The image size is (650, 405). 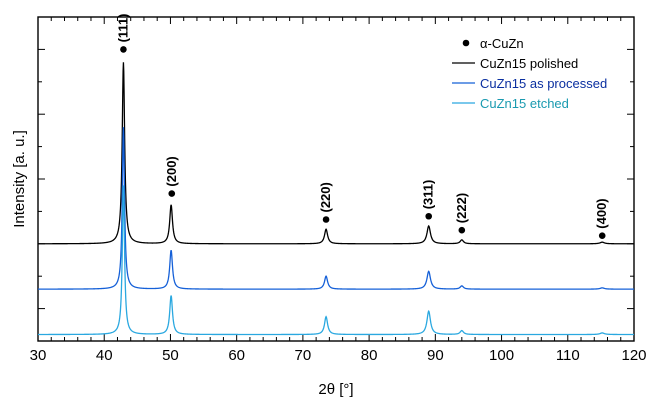 I want to click on peak-label: (400), so click(x=601, y=213).